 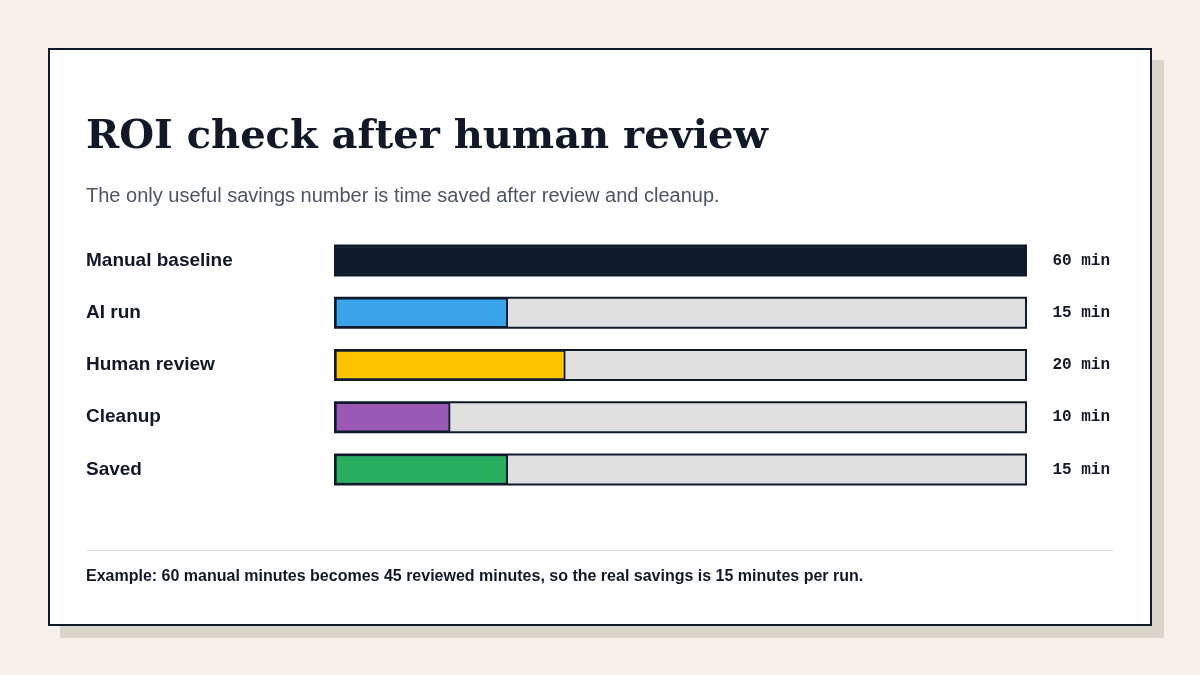 What do you see at coordinates (151, 364) in the screenshot?
I see `y-tick-label: Human review` at bounding box center [151, 364].